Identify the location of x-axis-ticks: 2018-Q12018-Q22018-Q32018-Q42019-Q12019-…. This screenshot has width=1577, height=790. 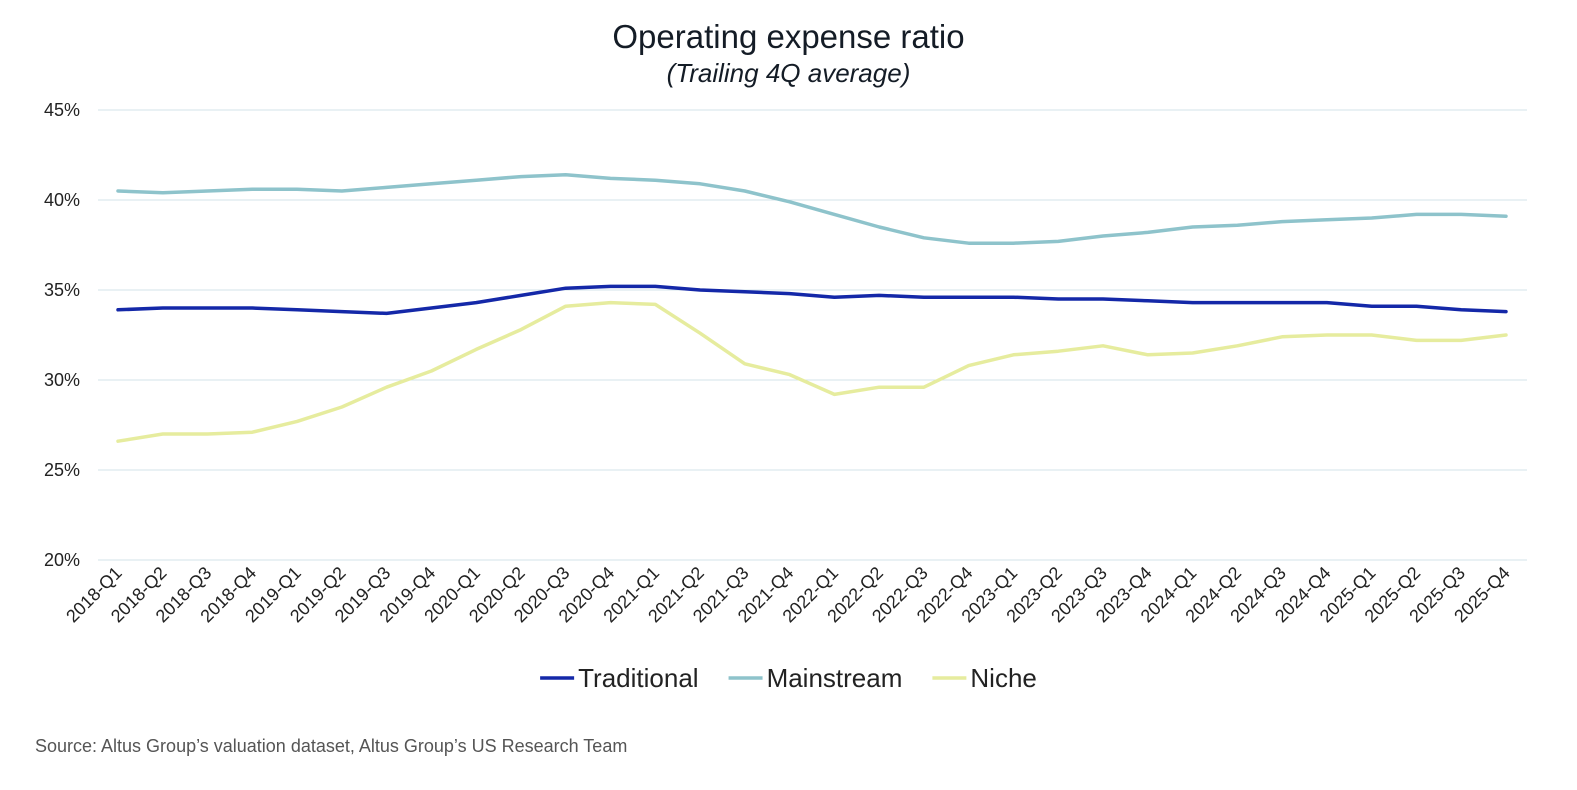
(788, 595).